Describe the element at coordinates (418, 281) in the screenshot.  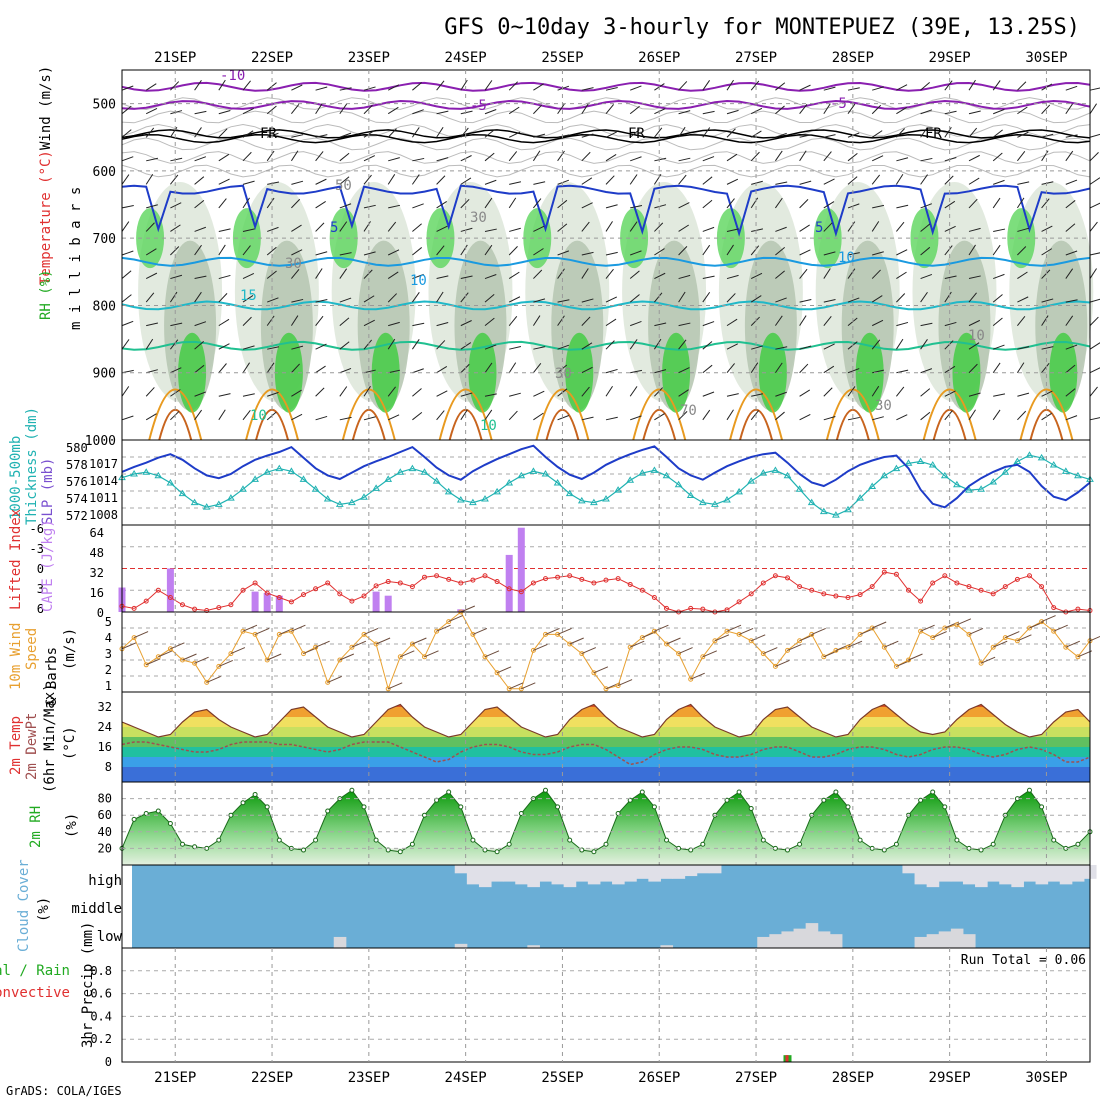
I see `contour-label: 10` at that location.